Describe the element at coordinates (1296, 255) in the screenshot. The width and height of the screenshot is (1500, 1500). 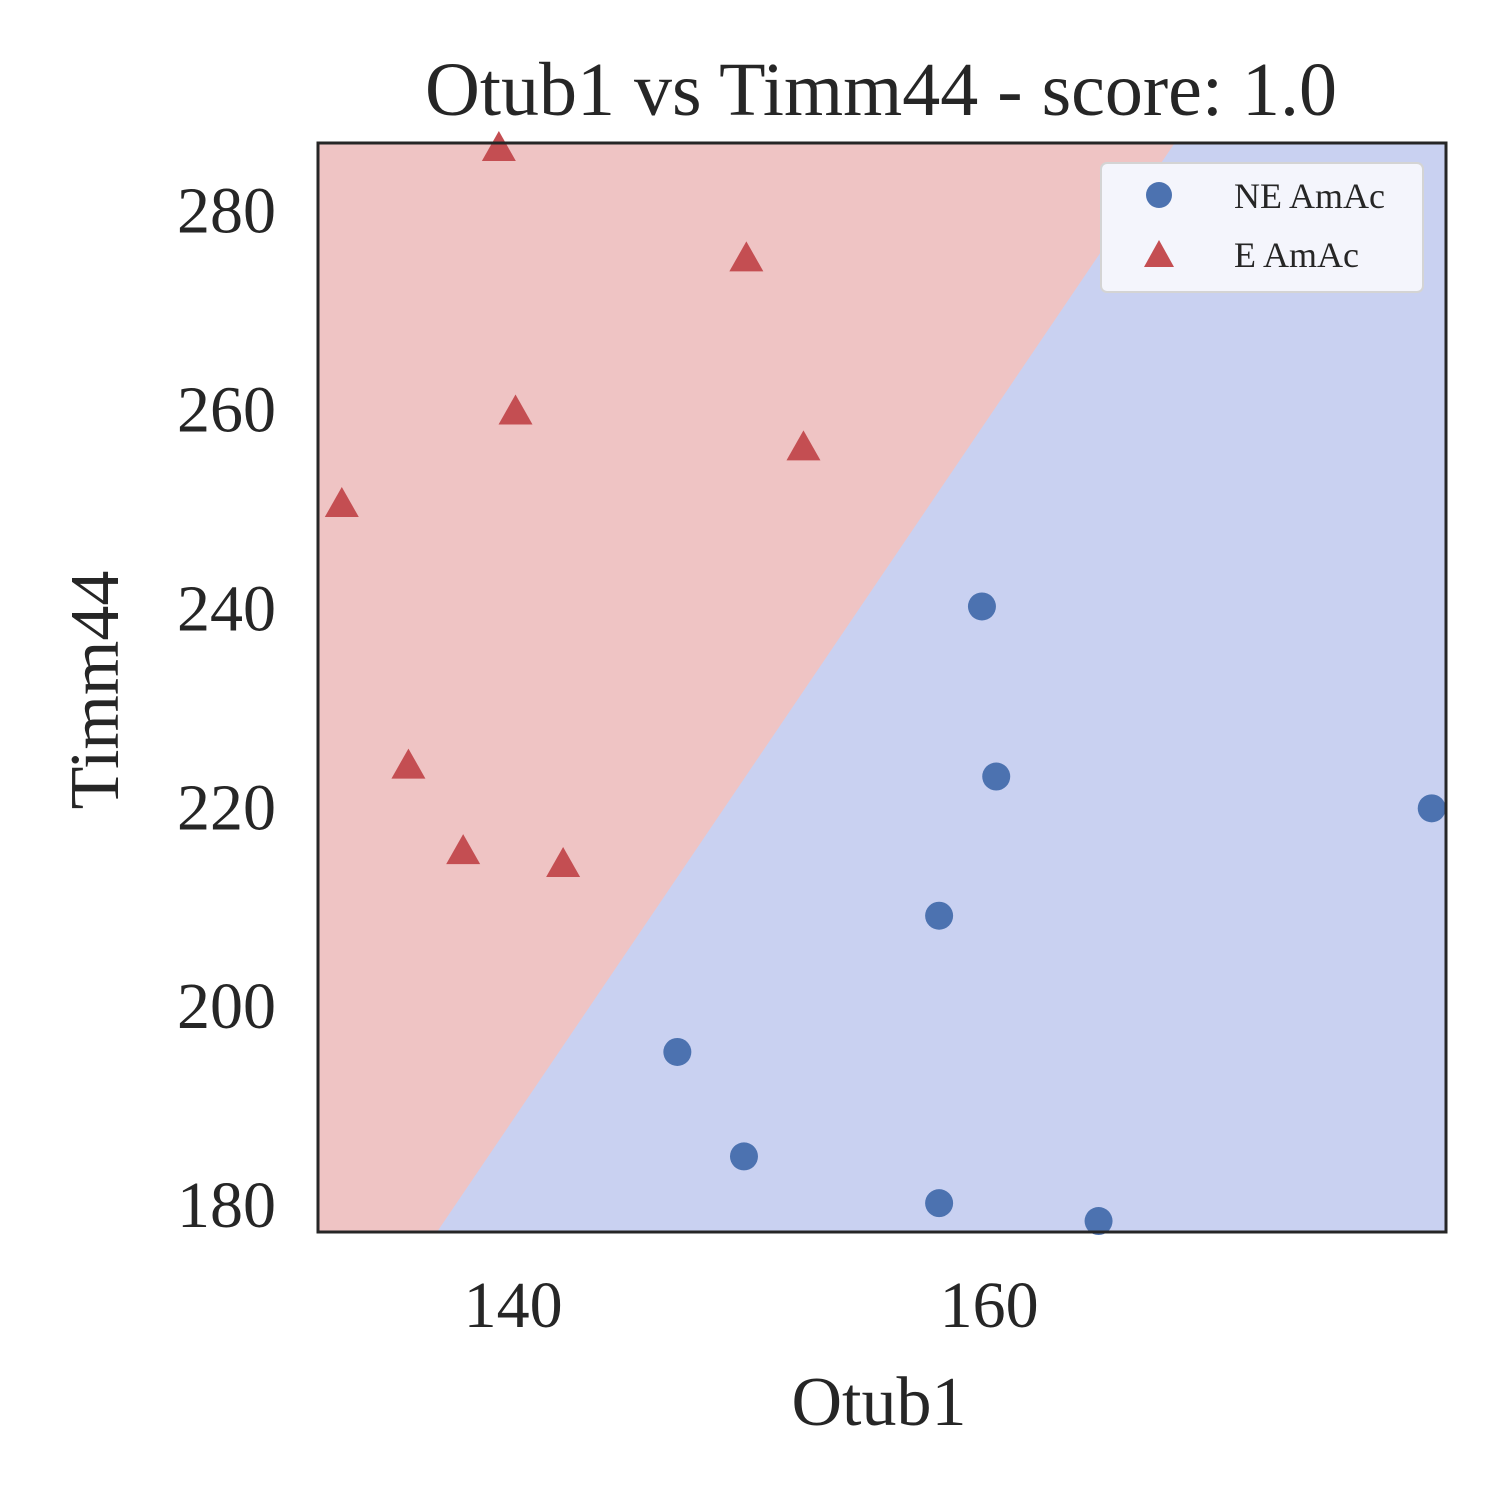
I see `legend-label-e-amac: E AmAc` at that location.